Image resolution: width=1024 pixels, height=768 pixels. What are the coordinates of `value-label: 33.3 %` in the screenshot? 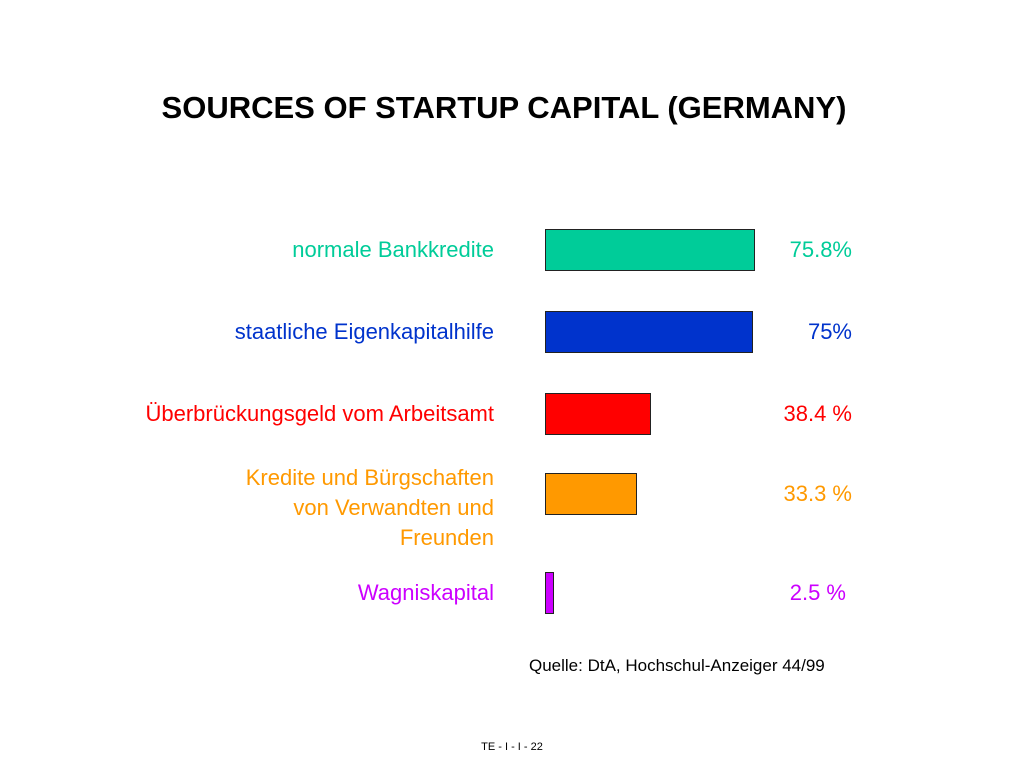 It's located at (818, 493).